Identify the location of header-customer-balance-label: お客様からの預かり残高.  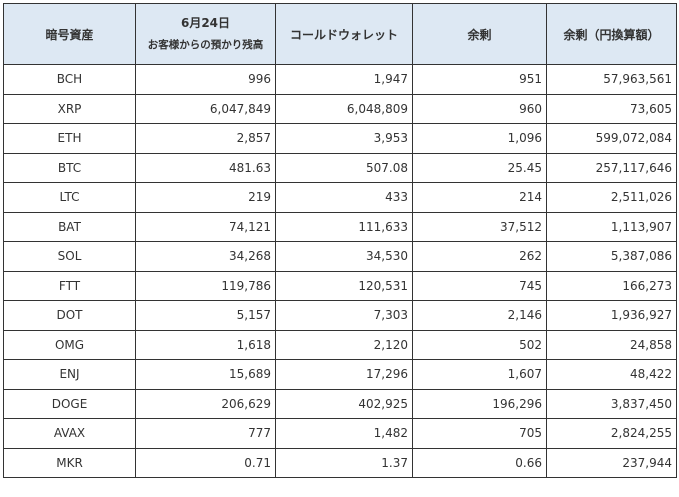
(205, 45).